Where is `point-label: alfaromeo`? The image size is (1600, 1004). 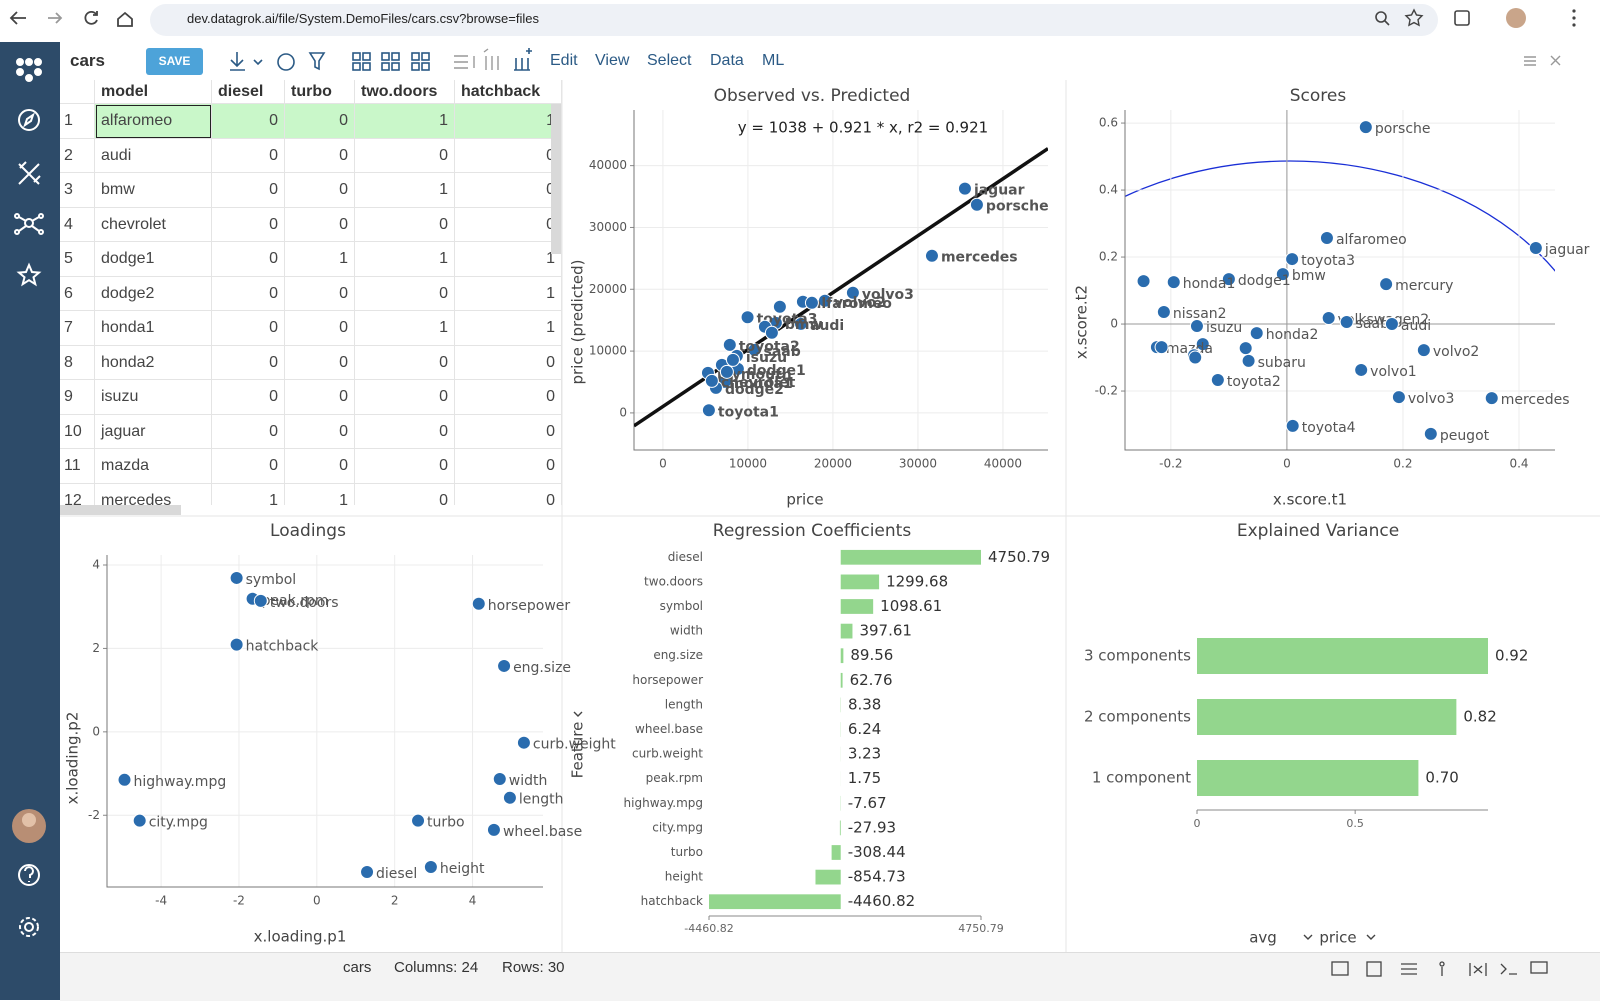 point-label: alfaromeo is located at coordinates (1371, 240).